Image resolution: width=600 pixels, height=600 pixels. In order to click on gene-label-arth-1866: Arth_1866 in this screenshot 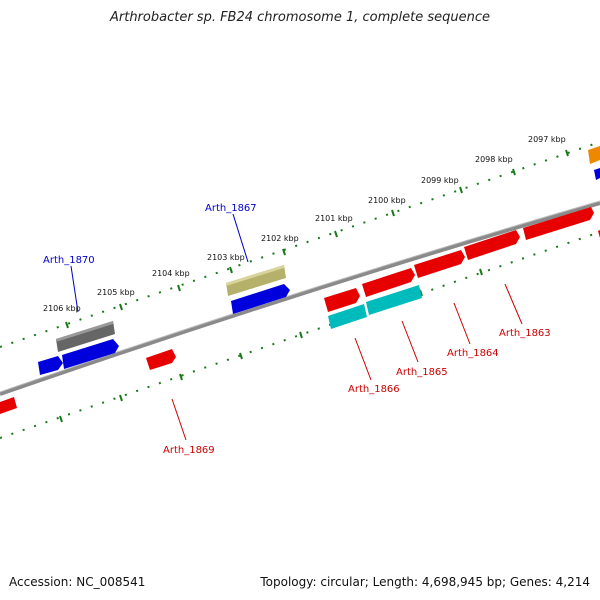, I will do `click(374, 389)`.